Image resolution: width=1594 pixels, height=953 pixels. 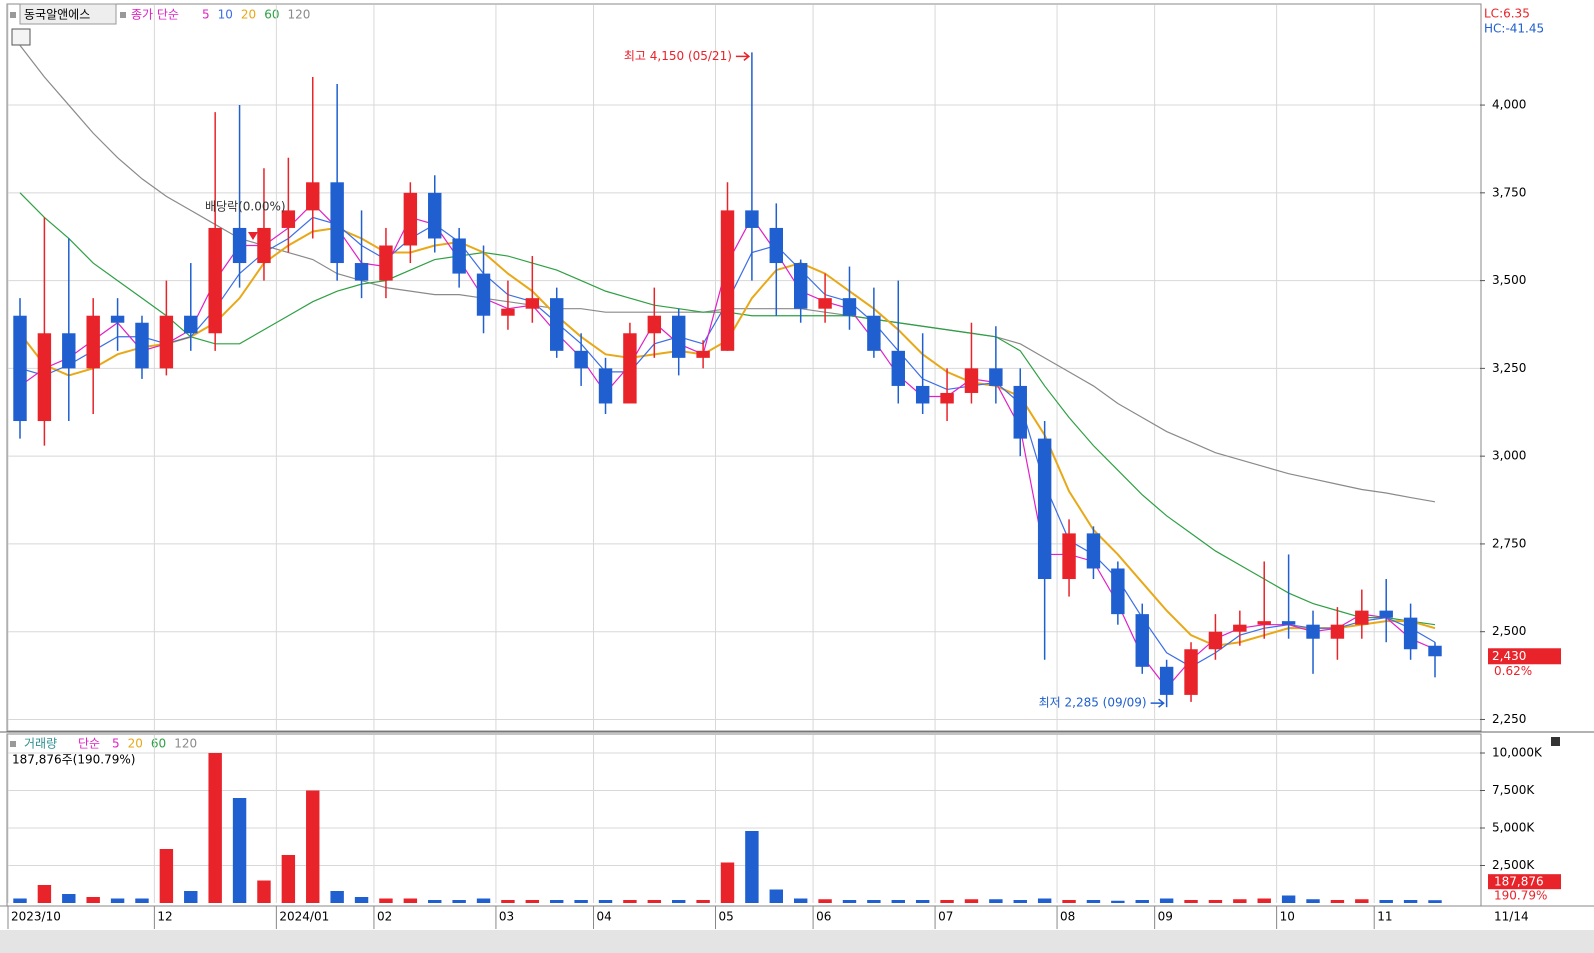 What do you see at coordinates (1509, 280) in the screenshot?
I see `y-tick-label: 3,500` at bounding box center [1509, 280].